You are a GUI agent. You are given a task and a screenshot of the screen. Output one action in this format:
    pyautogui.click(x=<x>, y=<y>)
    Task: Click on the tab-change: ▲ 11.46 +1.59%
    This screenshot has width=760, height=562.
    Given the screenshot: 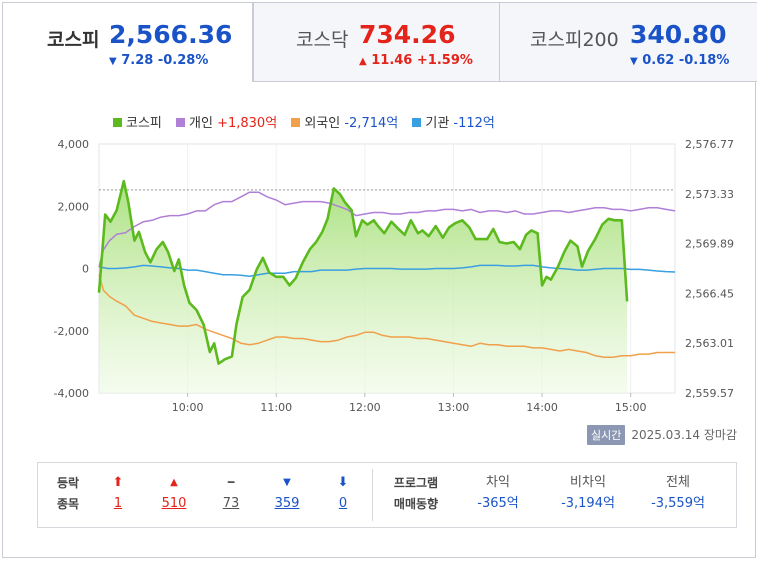 What is the action you would take?
    pyautogui.click(x=416, y=60)
    